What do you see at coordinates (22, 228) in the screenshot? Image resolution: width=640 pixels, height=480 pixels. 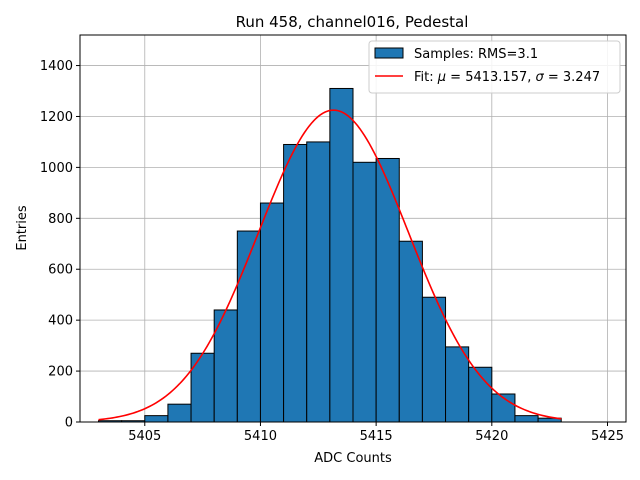 I see `y-axis-label: Entries` at bounding box center [22, 228].